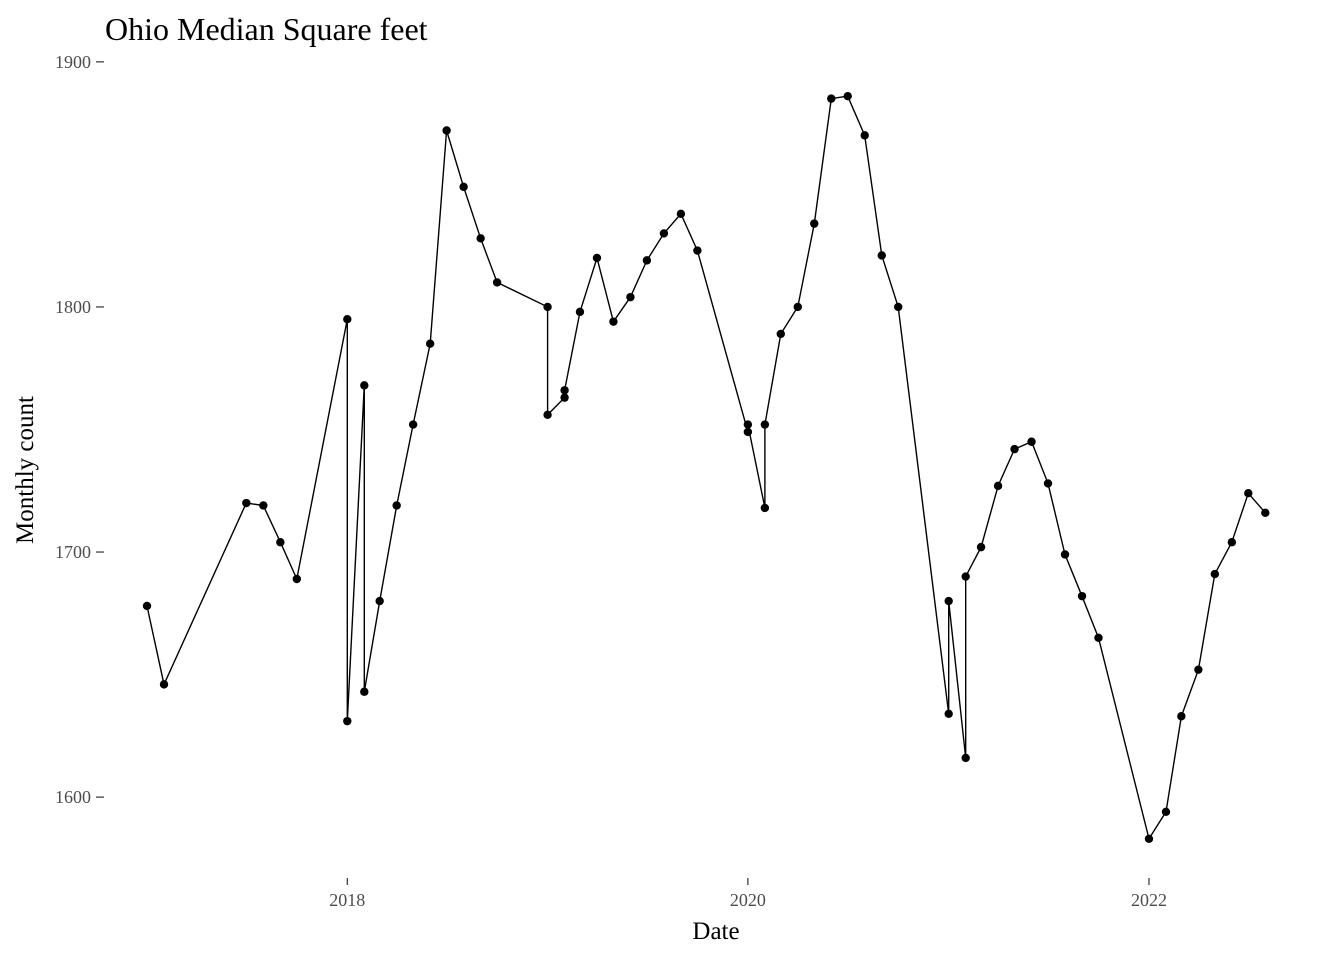 The image size is (1344, 960). I want to click on x-axis: 2018 2020 2022, so click(748, 894).